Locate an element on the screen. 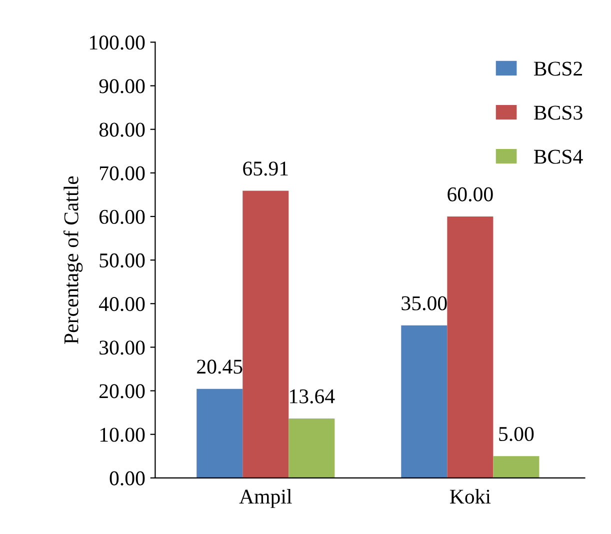 This screenshot has height=534, width=611. y-tick-label: 40.00 is located at coordinates (122, 304).